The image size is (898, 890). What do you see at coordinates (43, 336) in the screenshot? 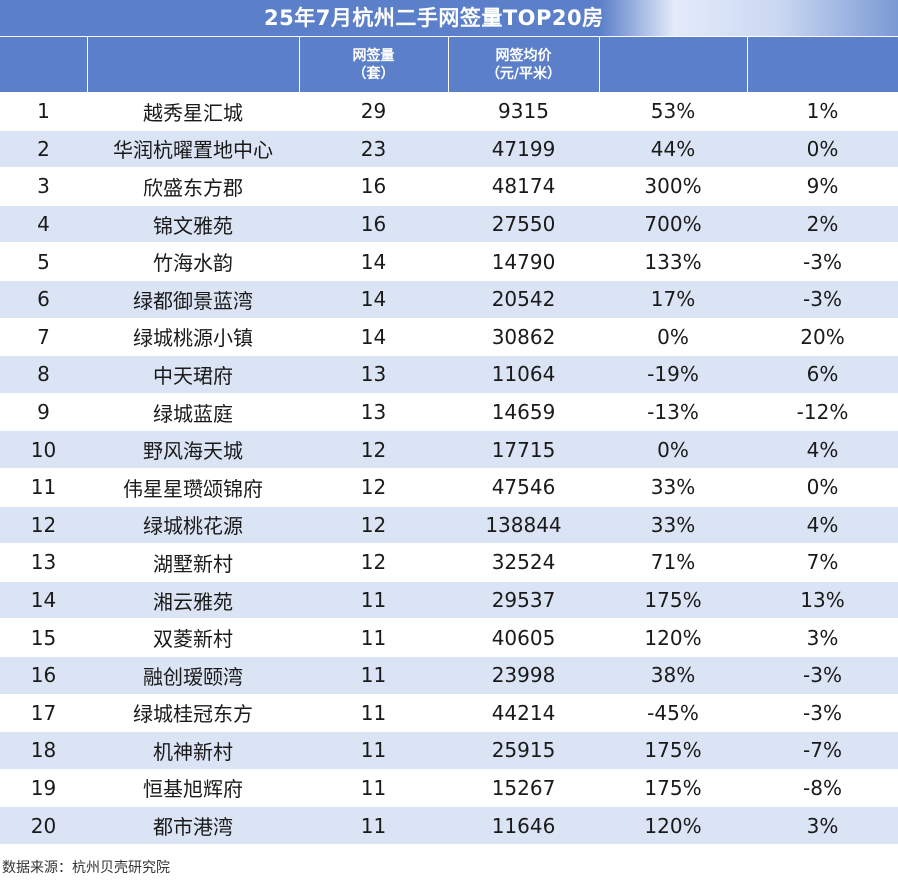
I see `cell-rank: 7` at bounding box center [43, 336].